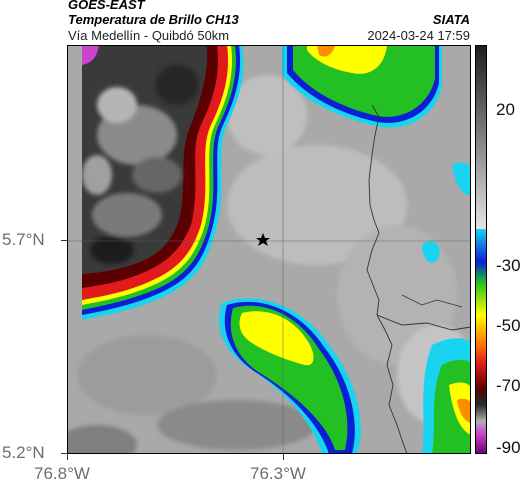  Describe the element at coordinates (62, 473) in the screenshot. I see `lon-label-1: 76.8°W` at that location.